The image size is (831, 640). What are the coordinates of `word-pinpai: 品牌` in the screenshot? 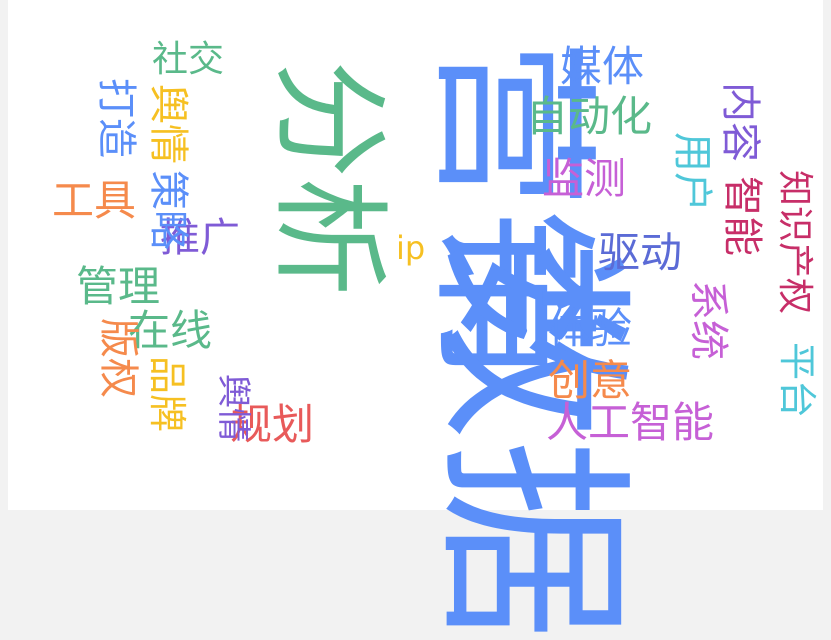 It's located at (167, 394).